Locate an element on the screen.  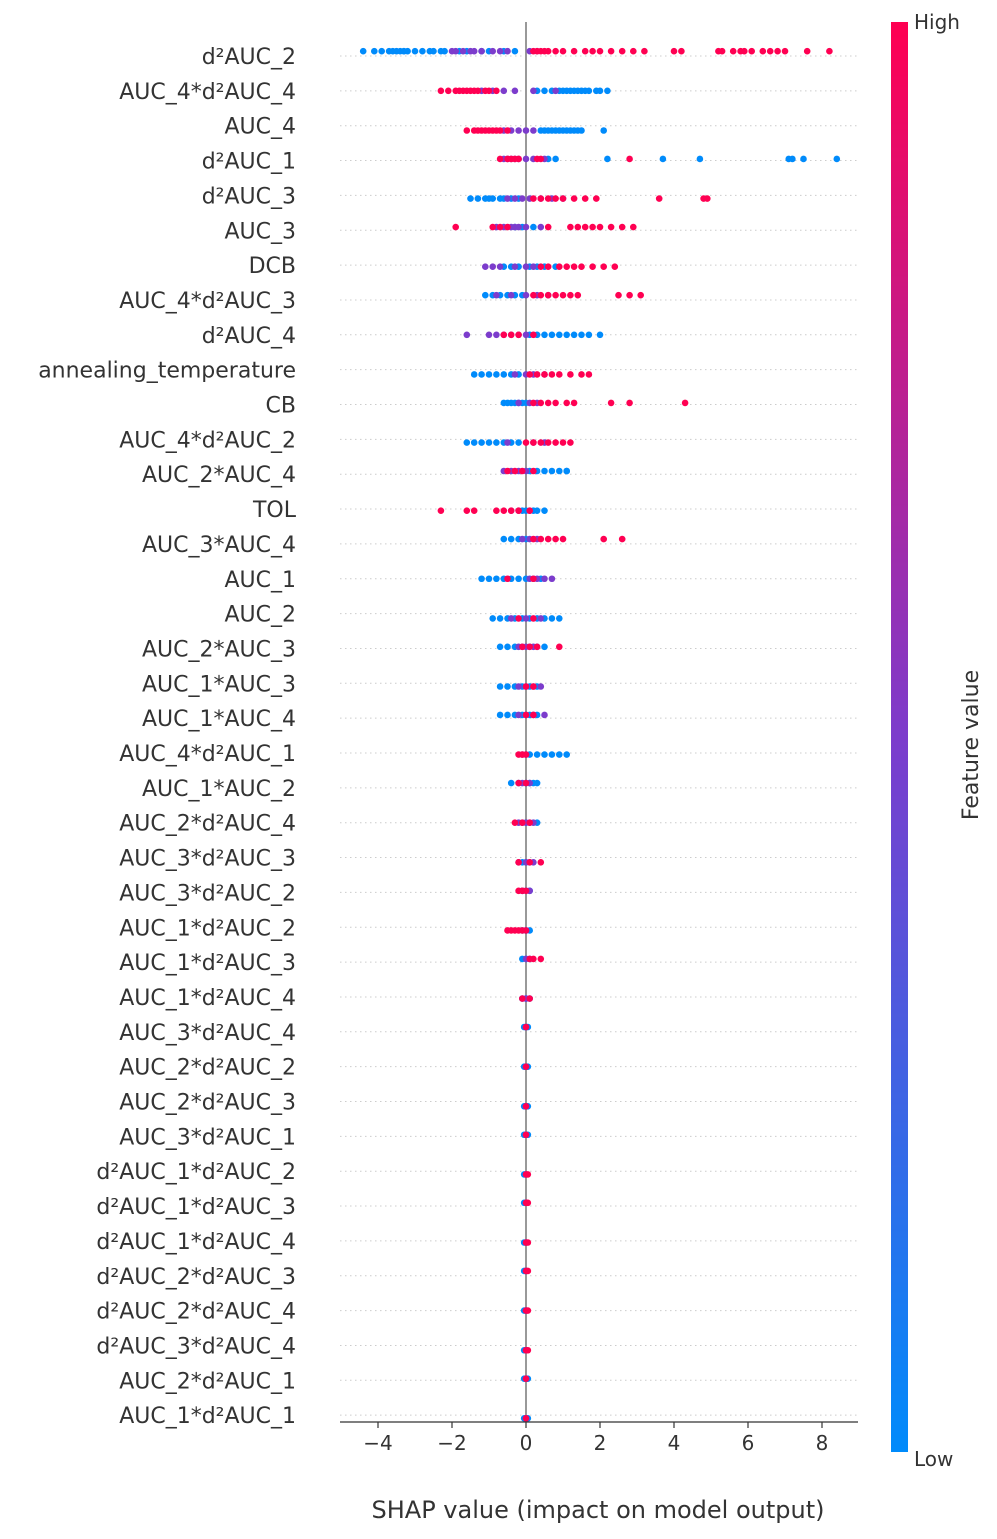
feature-label: AUC_3*d²AUC_2 is located at coordinates (207, 893).